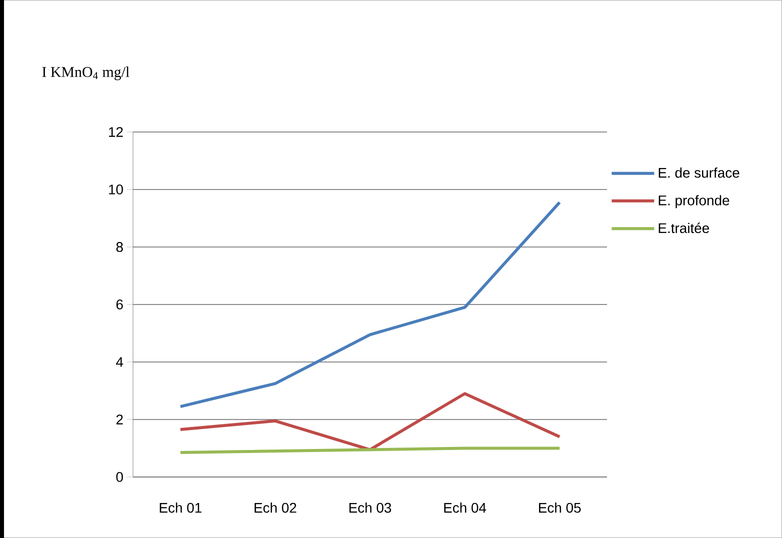  I want to click on y-tick-label: 10, so click(116, 189).